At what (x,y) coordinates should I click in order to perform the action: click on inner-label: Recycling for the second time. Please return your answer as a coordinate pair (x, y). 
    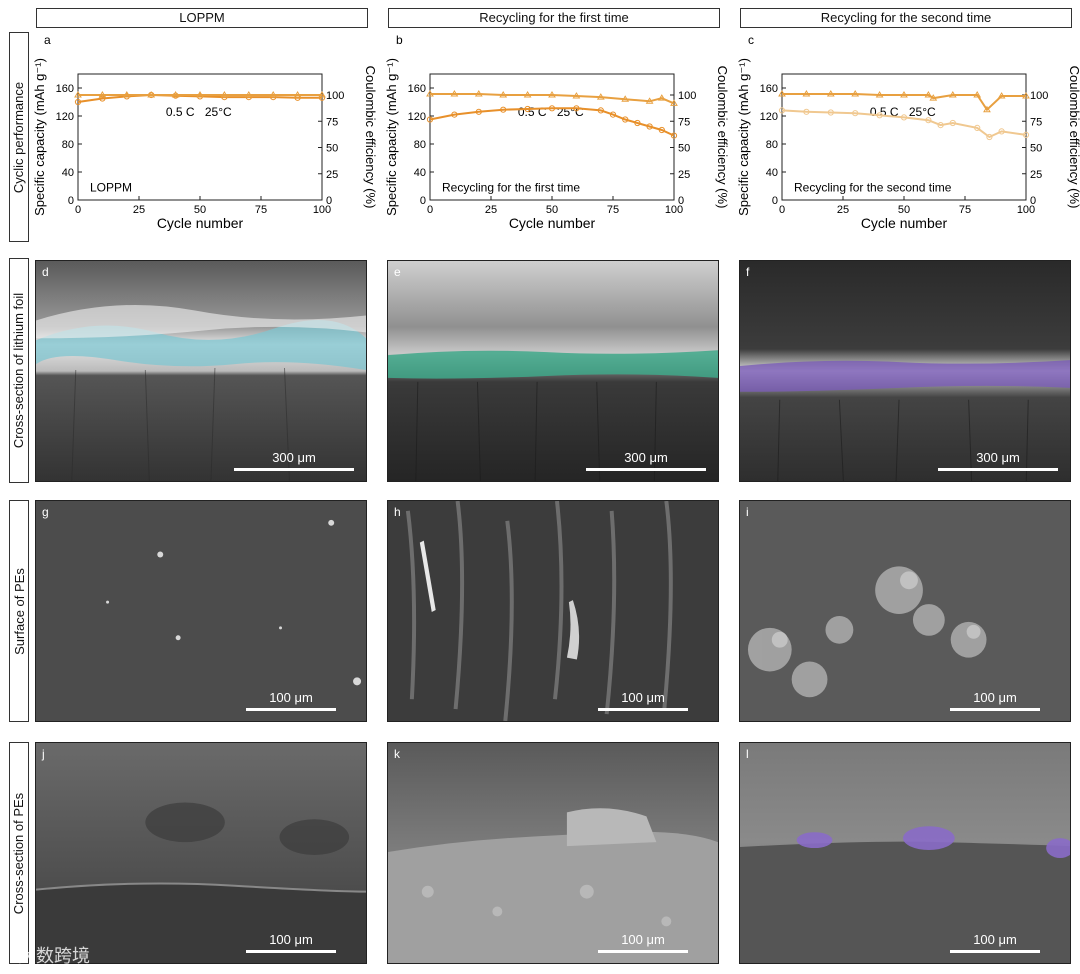
    Looking at the image, I should click on (873, 188).